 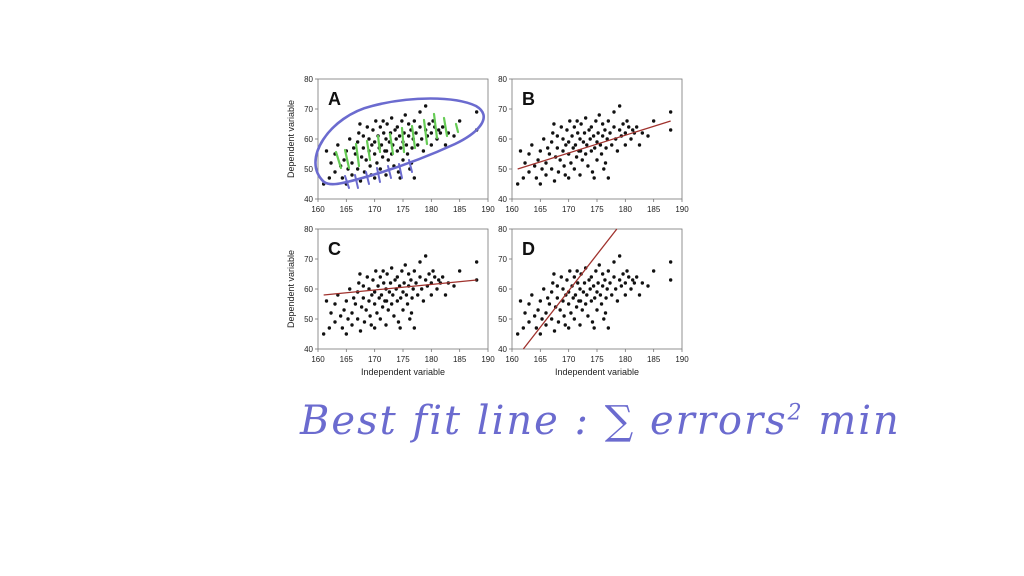 I want to click on blue-loop, so click(x=399, y=141).